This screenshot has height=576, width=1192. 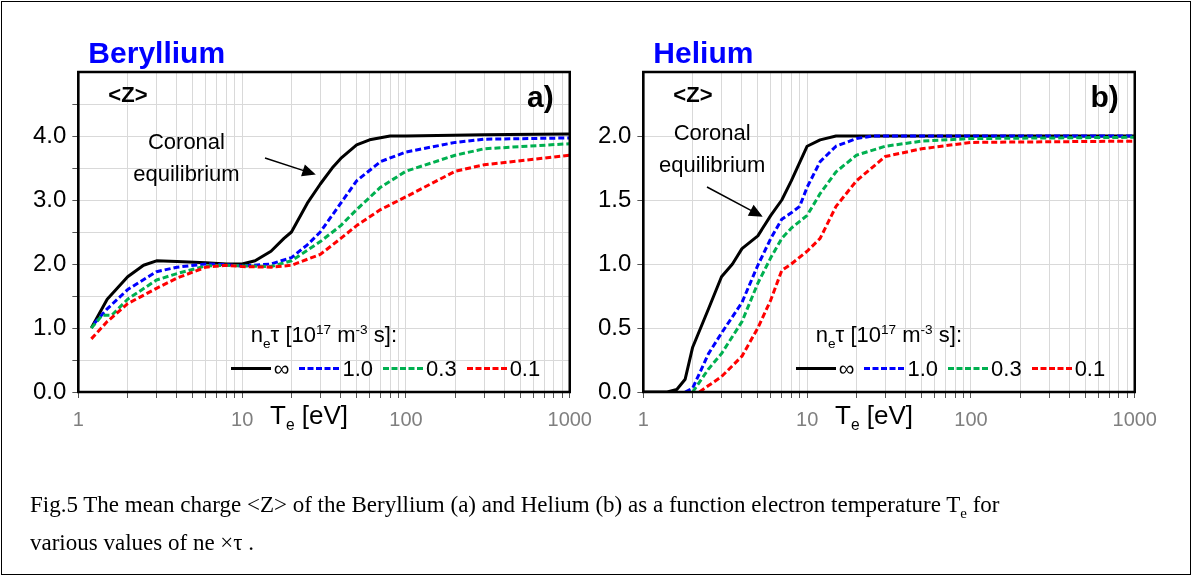 What do you see at coordinates (703, 53) in the screenshot?
I see `chart-title: Helium` at bounding box center [703, 53].